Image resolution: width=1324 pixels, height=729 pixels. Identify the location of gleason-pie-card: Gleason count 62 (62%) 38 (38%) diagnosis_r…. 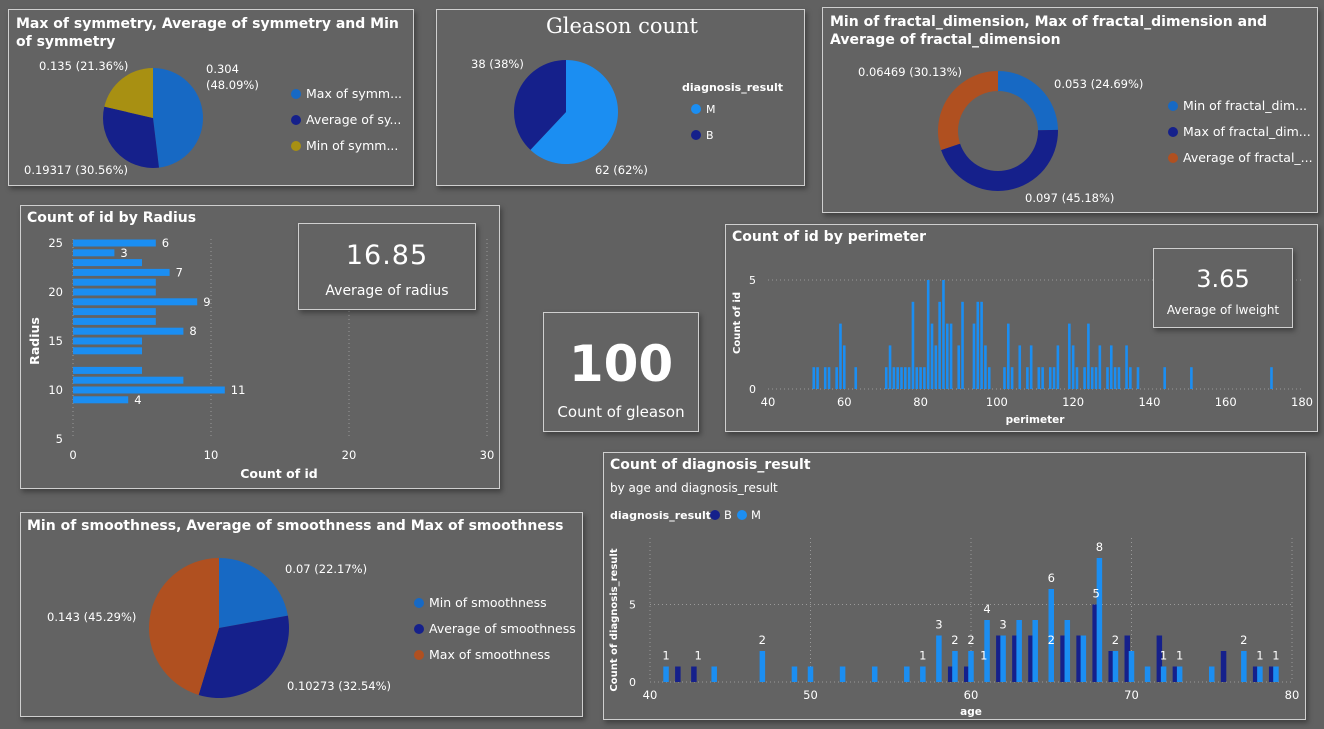
(620, 97).